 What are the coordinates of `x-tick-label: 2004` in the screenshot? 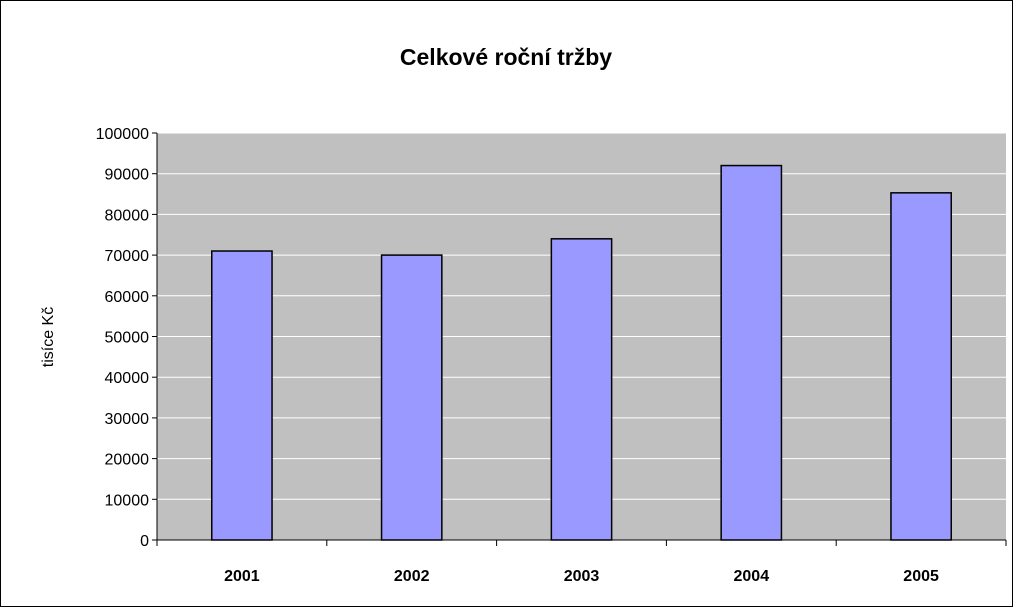 It's located at (752, 576).